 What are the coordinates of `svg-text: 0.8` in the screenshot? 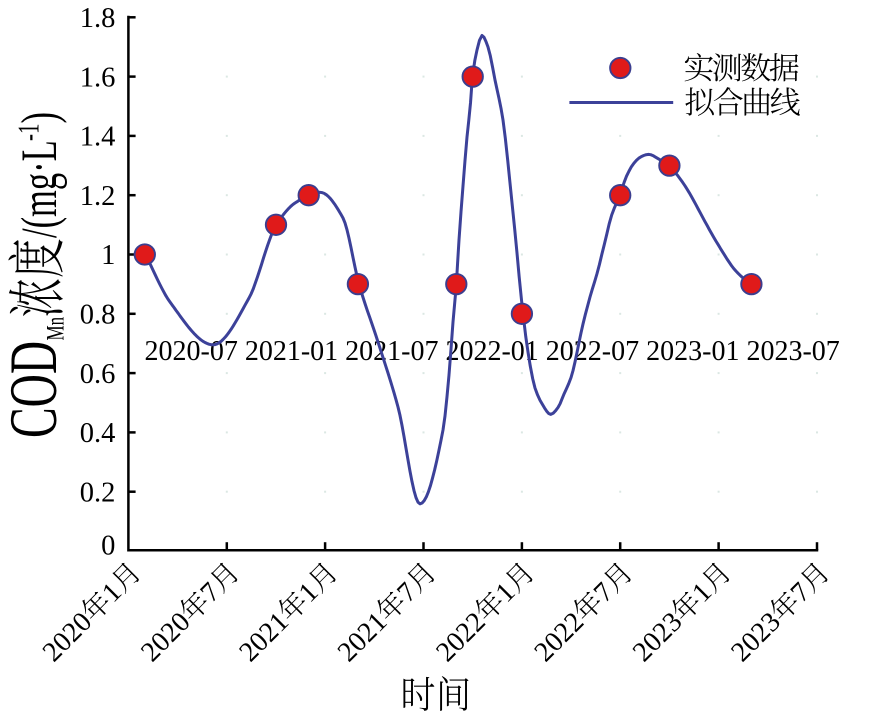 It's located at (98, 315).